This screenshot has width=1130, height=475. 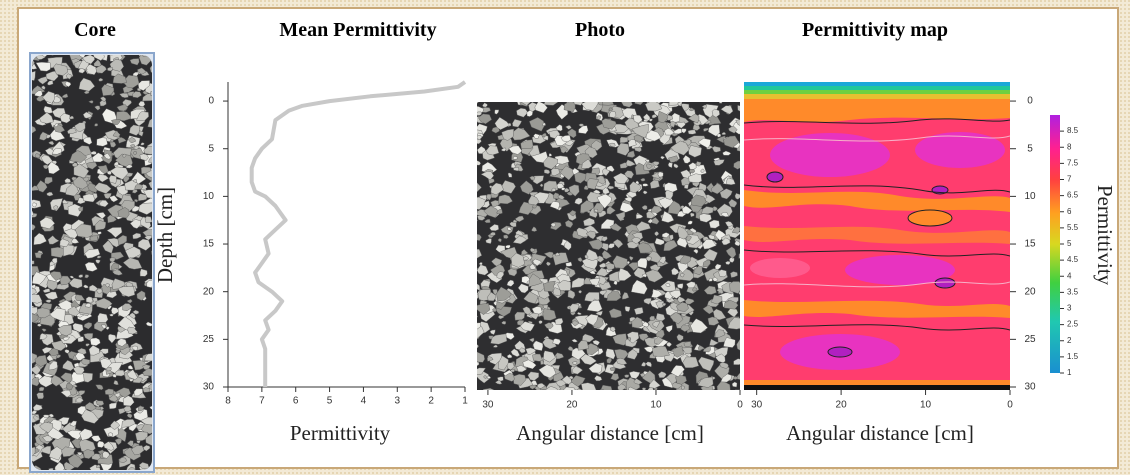 What do you see at coordinates (228, 401) in the screenshot?
I see `x-tick-label: 8` at bounding box center [228, 401].